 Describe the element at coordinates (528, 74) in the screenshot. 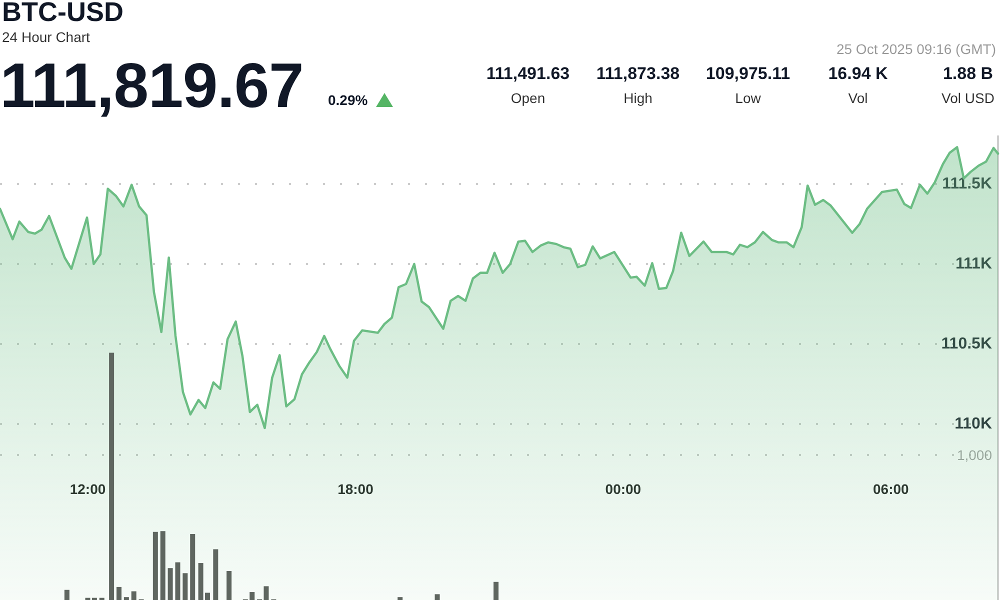

I see `text: 111,491.63` at that location.